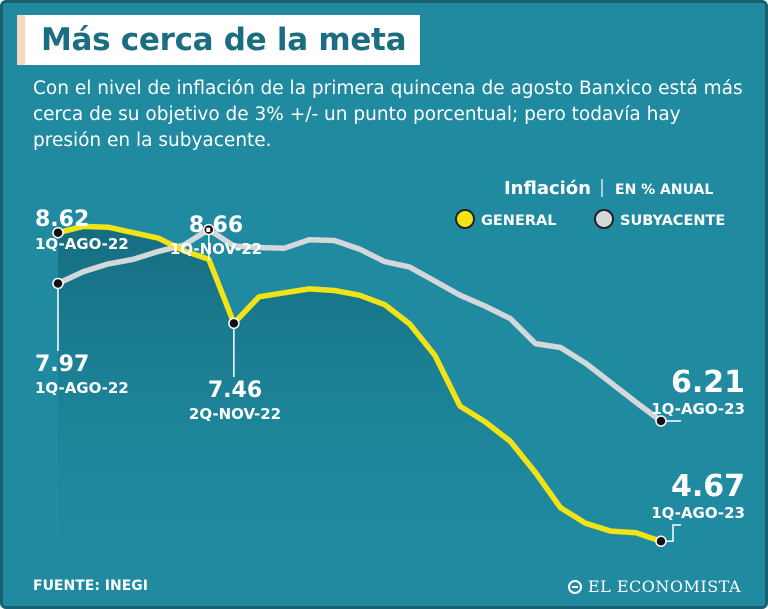 Image resolution: width=768 pixels, height=609 pixels. What do you see at coordinates (216, 249) in the screenshot?
I see `subyacente-1q-nov-22-label: 1Q-NOV-22` at bounding box center [216, 249].